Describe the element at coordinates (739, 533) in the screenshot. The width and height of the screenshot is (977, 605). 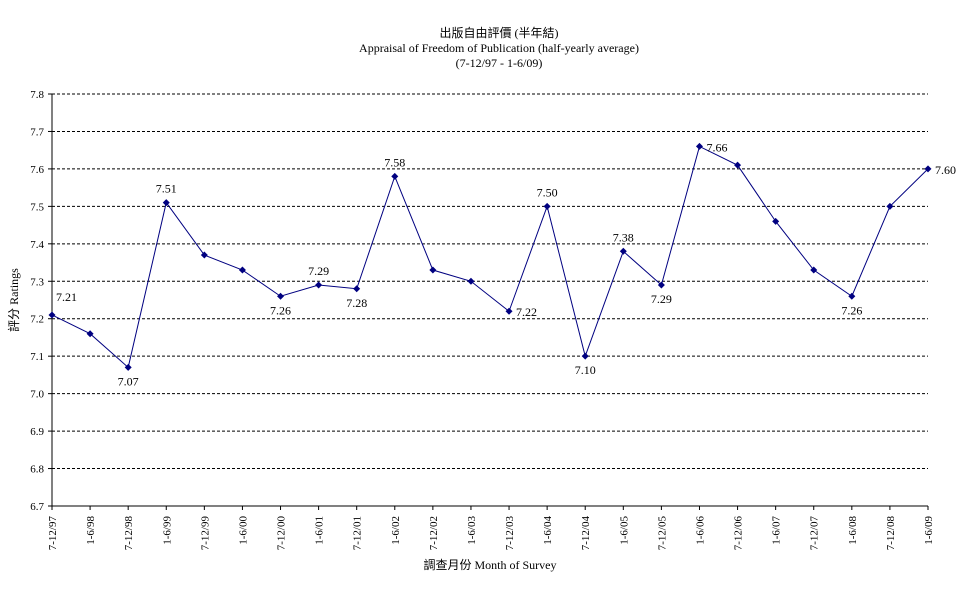
I see `x-tick-label: 7-12/06` at that location.